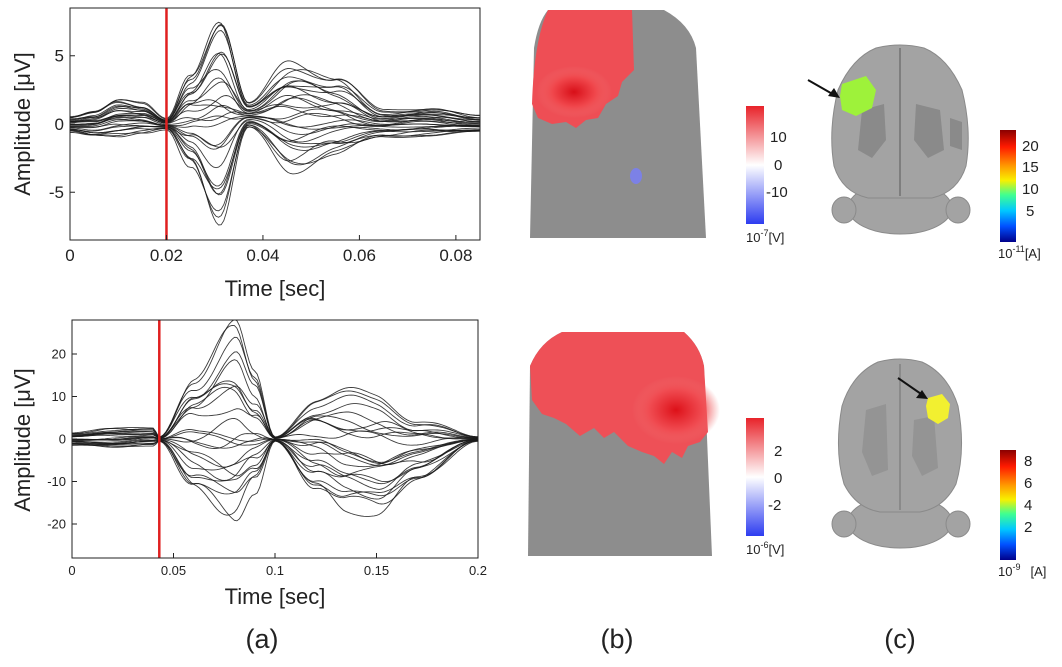  What do you see at coordinates (71, 570) in the screenshot?
I see `x-tick-label-bottom-1: 0` at bounding box center [71, 570].